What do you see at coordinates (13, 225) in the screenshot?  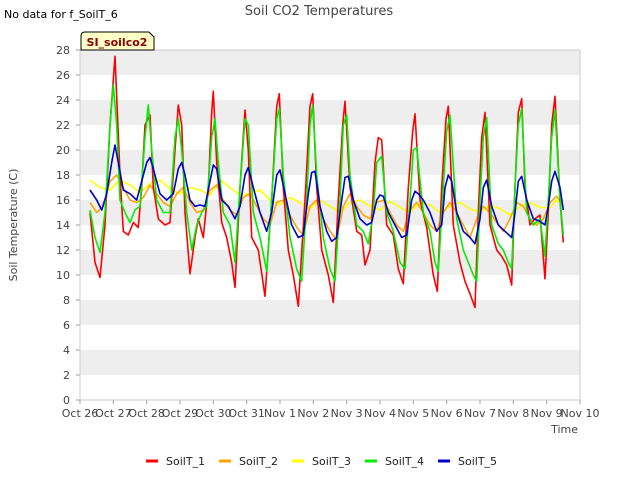 I see `y-axis-label: Soil Temperature (C)` at bounding box center [13, 225].